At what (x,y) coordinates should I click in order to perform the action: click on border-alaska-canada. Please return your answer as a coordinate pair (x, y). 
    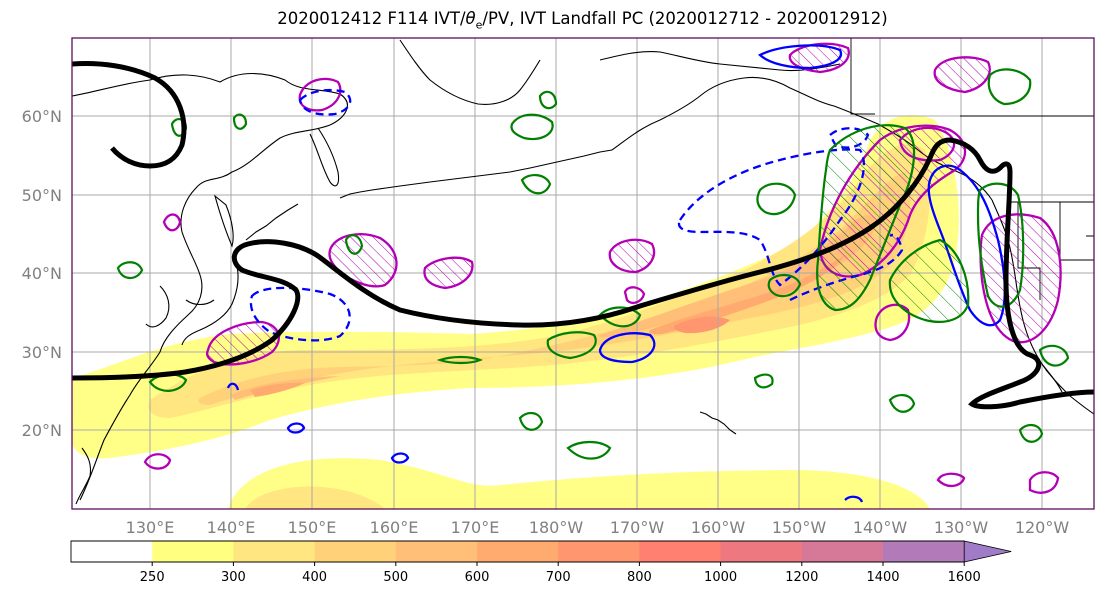
    Looking at the image, I should click on (862, 76).